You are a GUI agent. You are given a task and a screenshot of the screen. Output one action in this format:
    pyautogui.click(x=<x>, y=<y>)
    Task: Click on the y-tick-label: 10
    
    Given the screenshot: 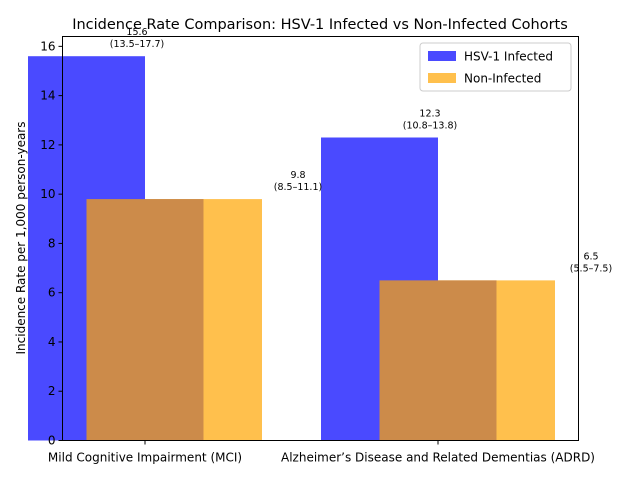 What is the action you would take?
    pyautogui.click(x=47, y=194)
    